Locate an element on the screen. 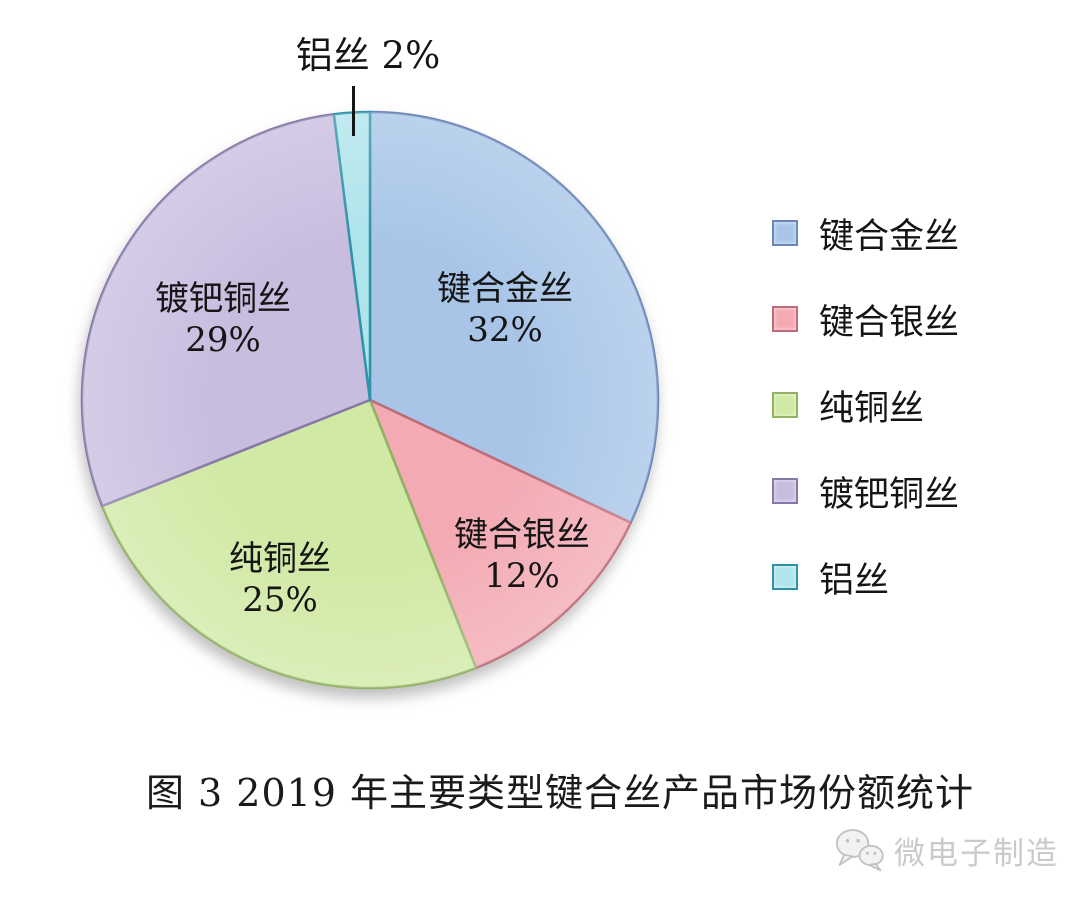 The image size is (1080, 897). wechat-icon is located at coordinates (859, 850).